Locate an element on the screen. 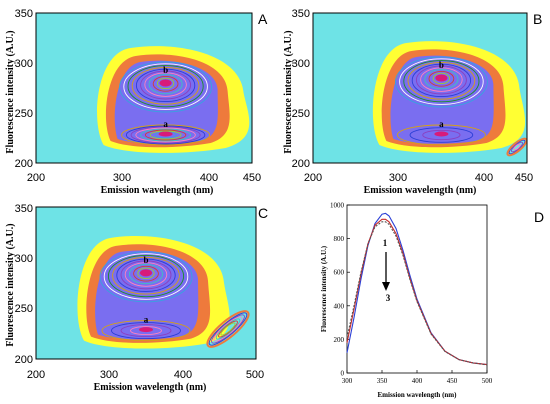 The width and height of the screenshot is (550, 404). panel-d-lines is located at coordinates (417, 289).